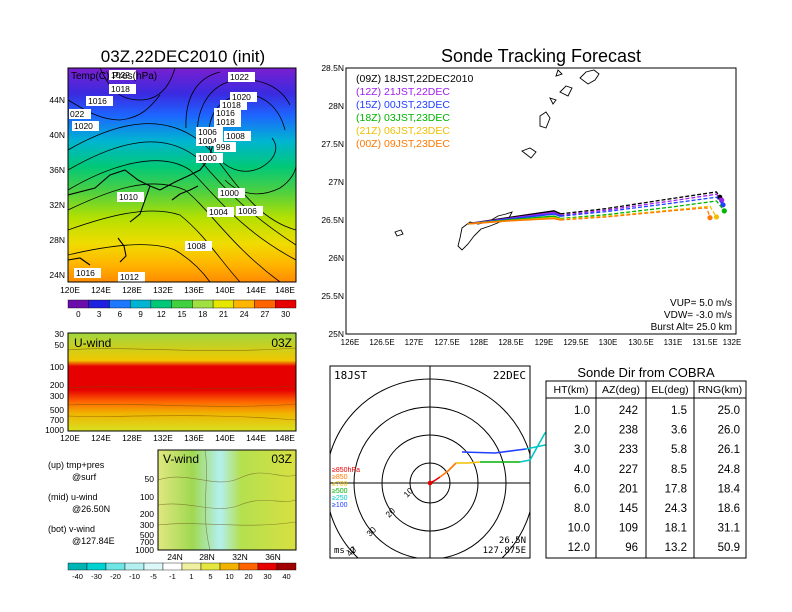 Image resolution: width=792 pixels, height=612 pixels. I want to click on uwind-x-tick: 120E, so click(70, 438).